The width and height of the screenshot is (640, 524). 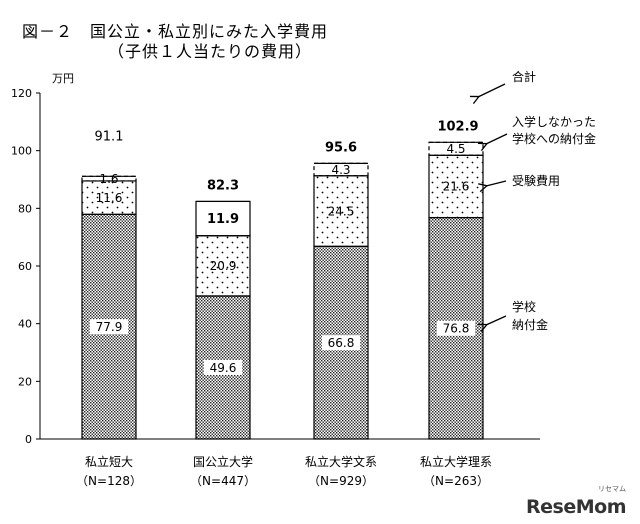 I want to click on y-tick-label: 120, so click(x=21, y=93).